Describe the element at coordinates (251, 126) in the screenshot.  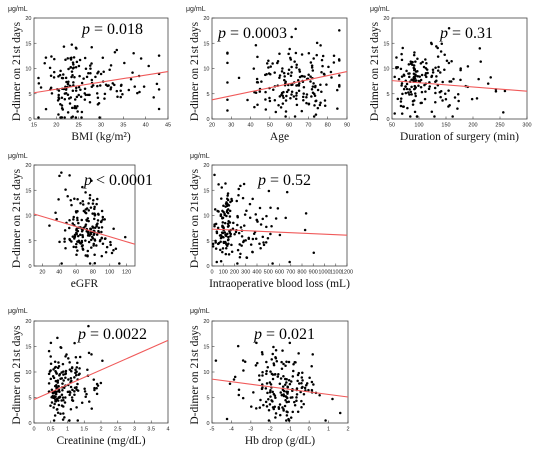
I see `x-tick-label: 40` at that location.